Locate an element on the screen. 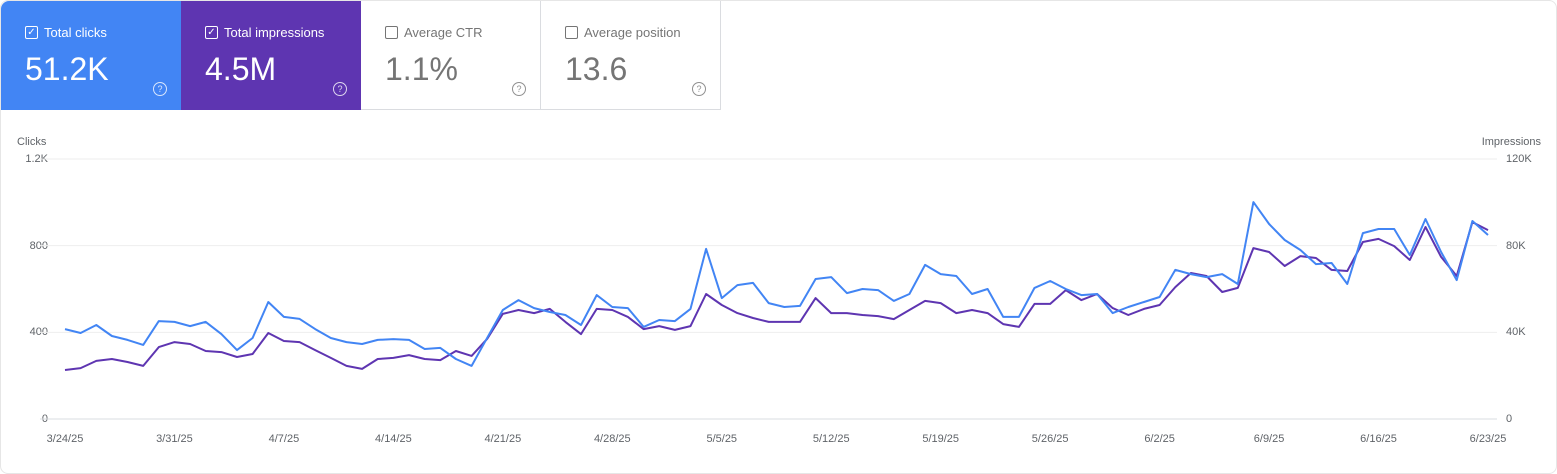 Image resolution: width=1557 pixels, height=474 pixels. y-tick-right: 120K is located at coordinates (1519, 159).